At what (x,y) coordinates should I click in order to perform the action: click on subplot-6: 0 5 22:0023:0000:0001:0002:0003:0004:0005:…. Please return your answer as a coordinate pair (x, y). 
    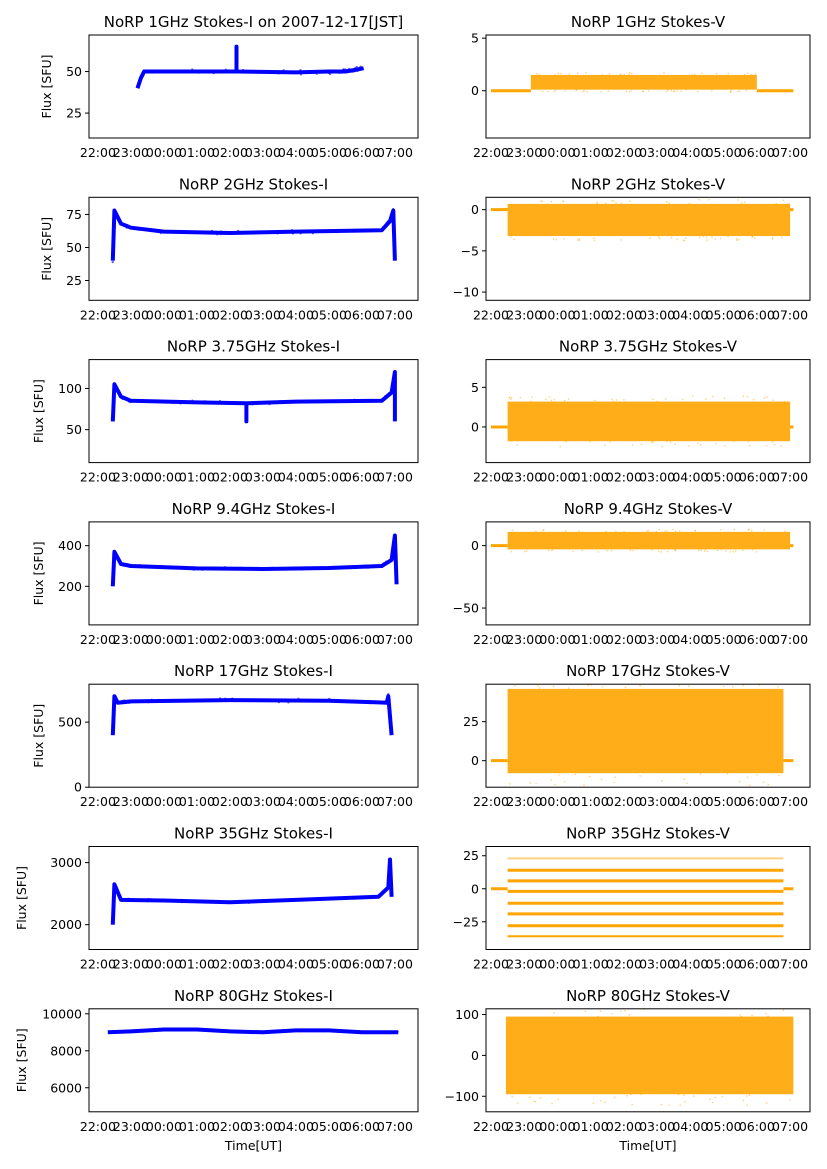
    Looking at the image, I should click on (641, 411).